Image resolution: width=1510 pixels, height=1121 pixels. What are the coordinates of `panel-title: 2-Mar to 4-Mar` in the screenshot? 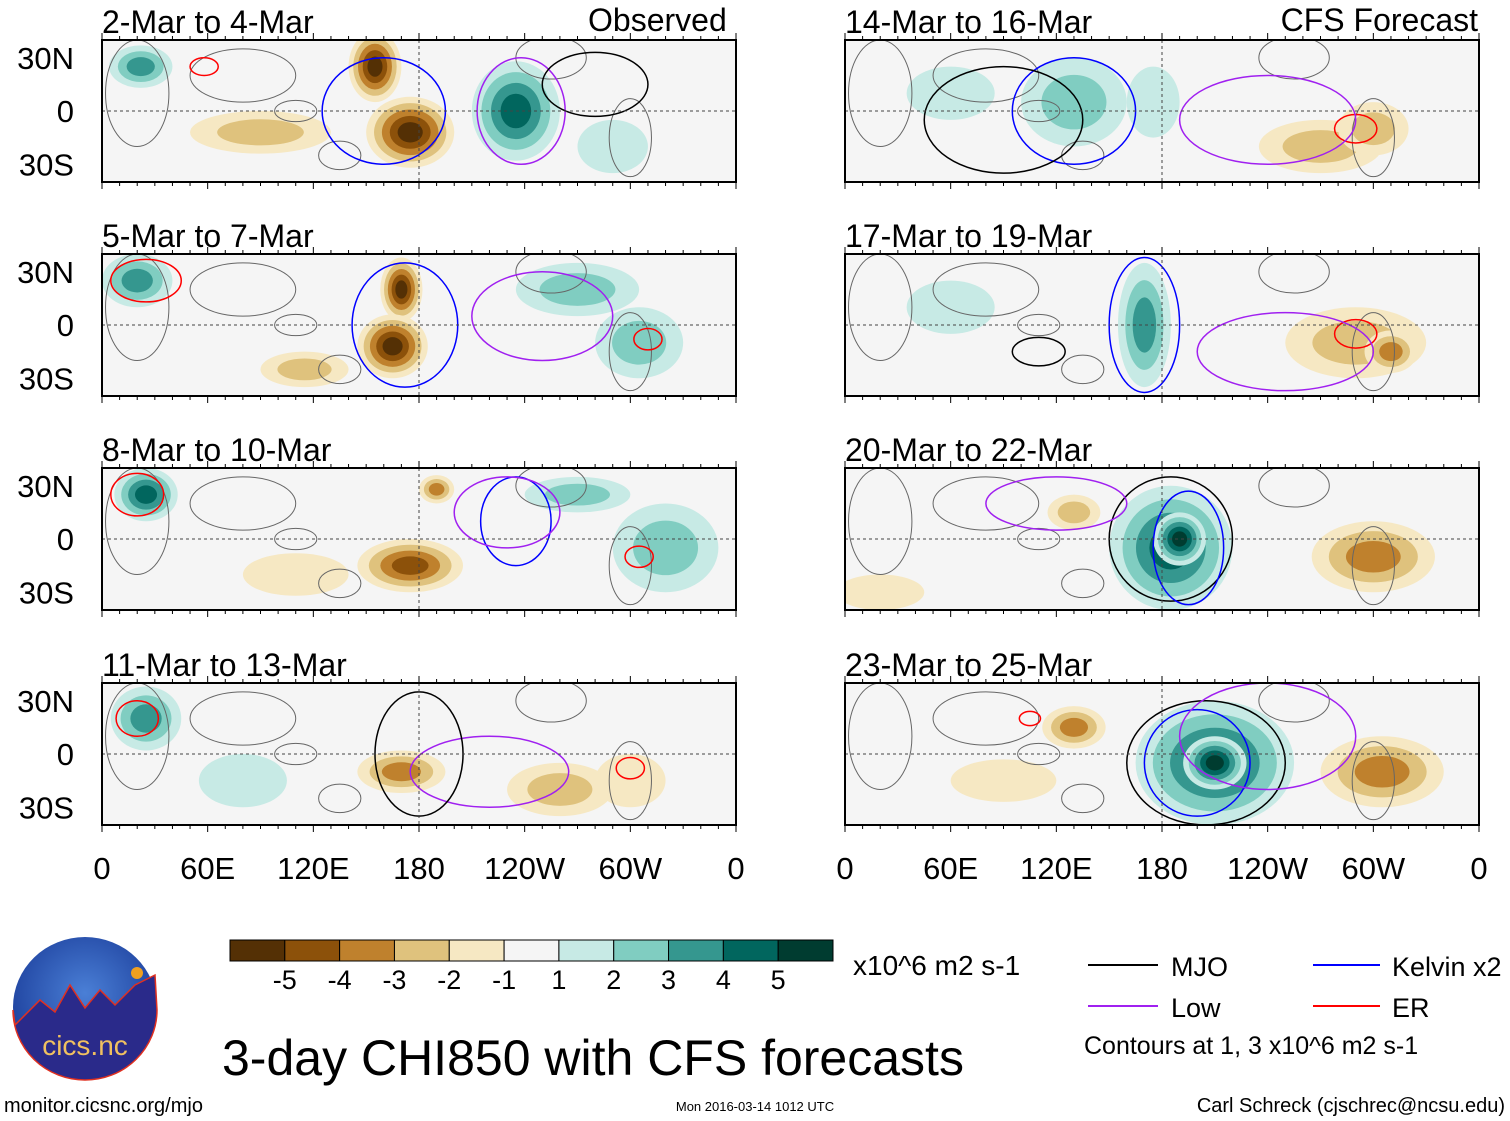 It's located at (208, 22).